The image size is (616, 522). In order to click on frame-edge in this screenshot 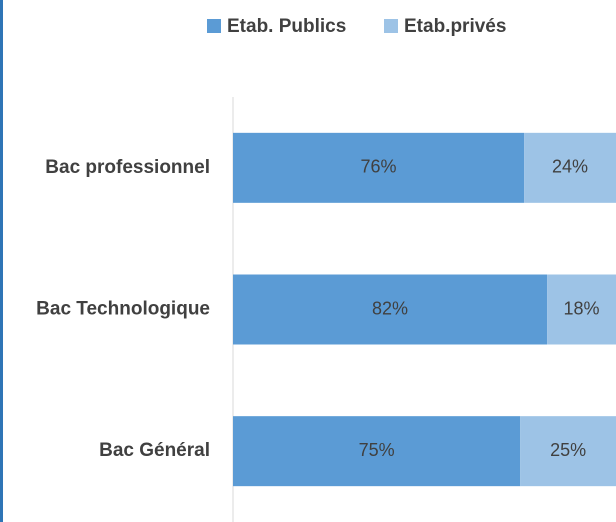, I will do `click(1, 261)`.